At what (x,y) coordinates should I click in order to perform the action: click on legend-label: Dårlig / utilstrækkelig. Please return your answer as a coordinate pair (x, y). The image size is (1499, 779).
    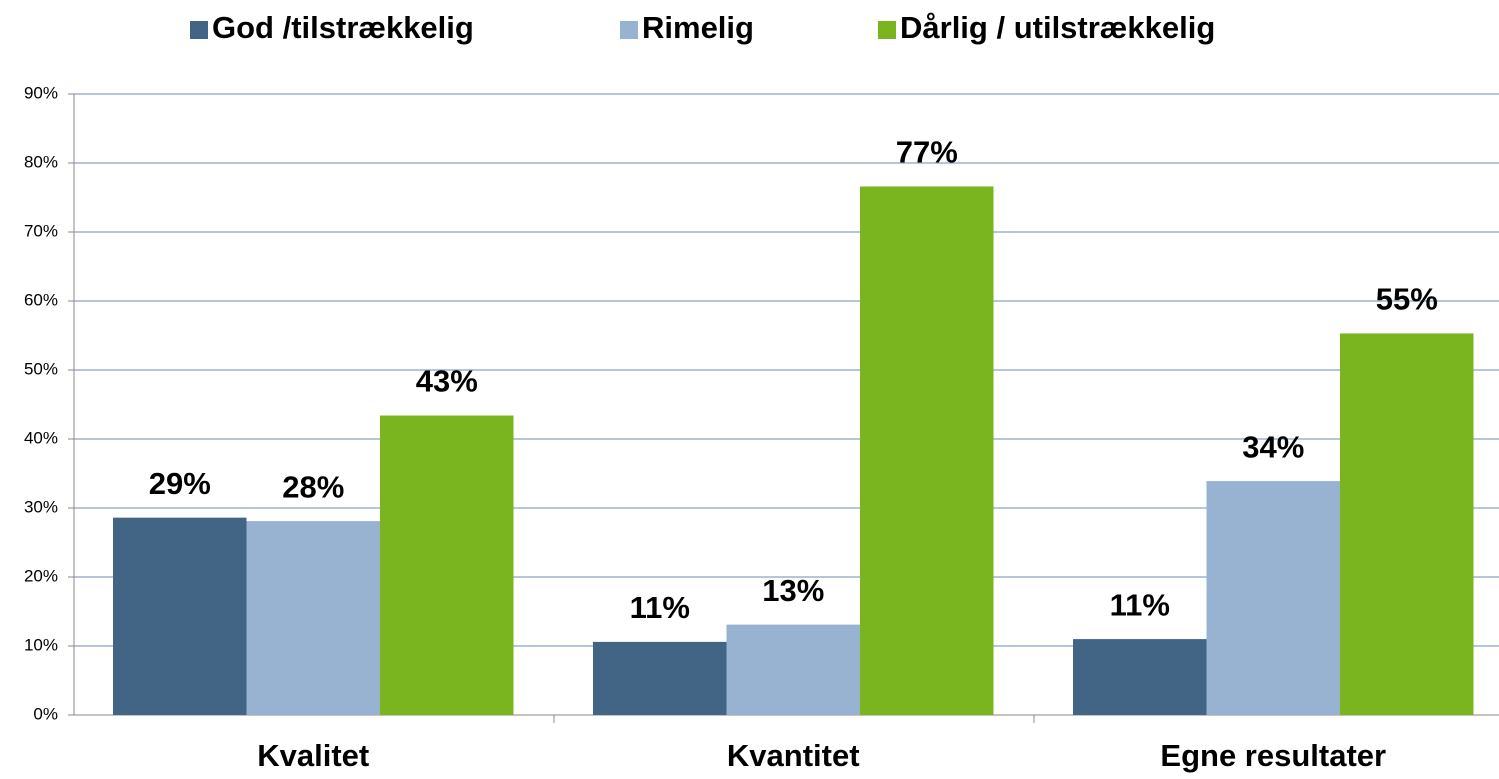
    Looking at the image, I should click on (1057, 27).